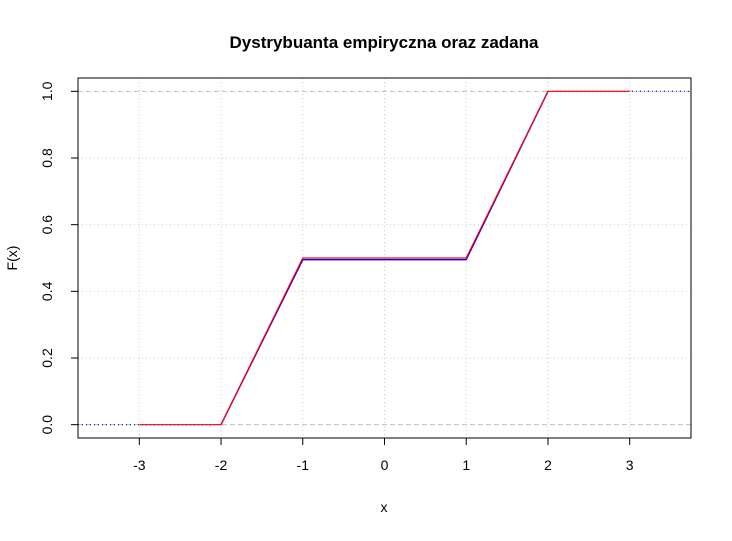 This screenshot has width=732, height=541. I want to click on chart-title: Dystrybuanta empiryczna oraz zadana, so click(384, 42).